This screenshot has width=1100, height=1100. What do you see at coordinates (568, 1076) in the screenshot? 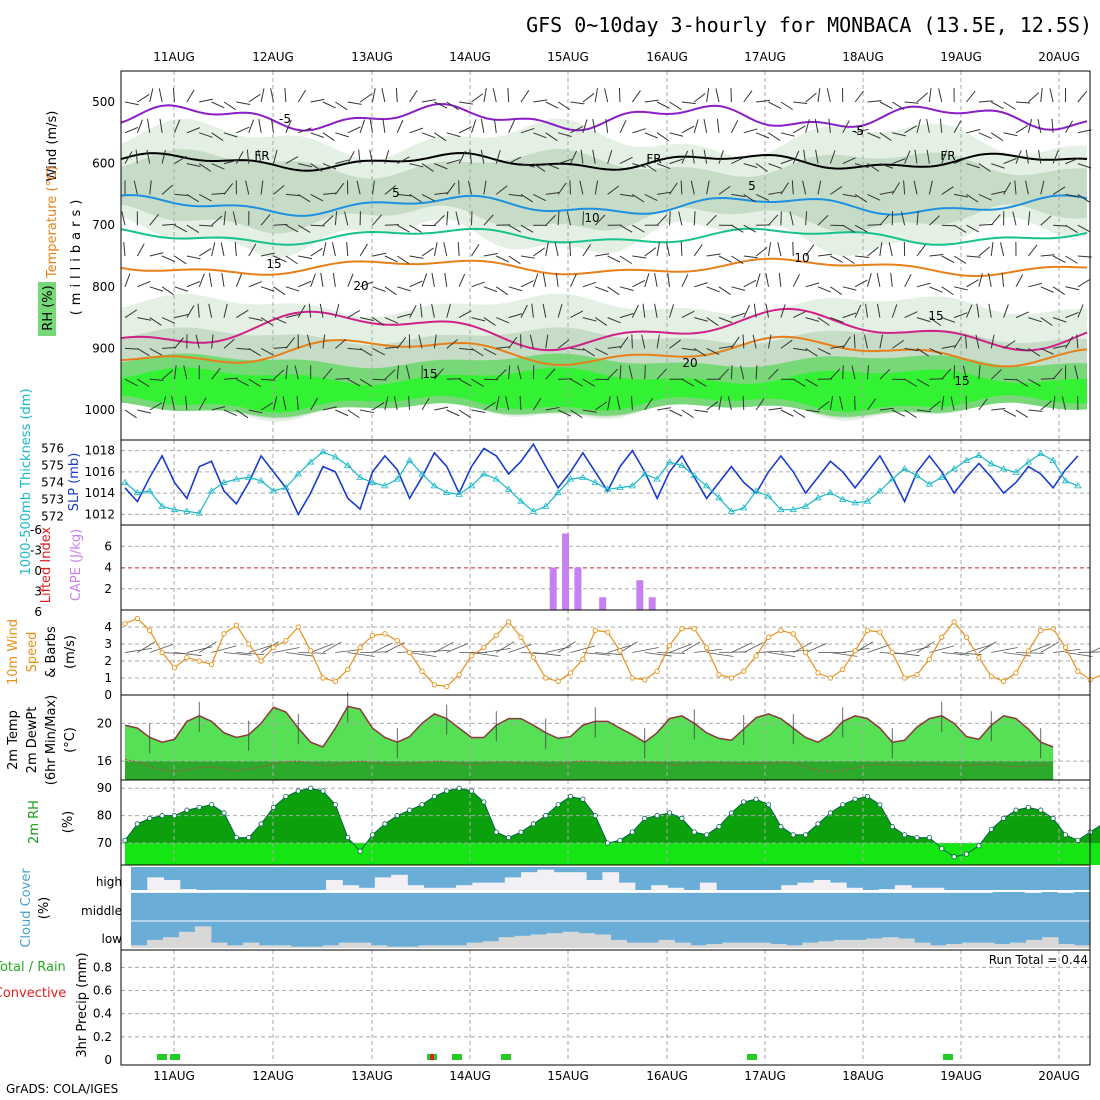
I see `date-label-bottom: 15AUG` at bounding box center [568, 1076].